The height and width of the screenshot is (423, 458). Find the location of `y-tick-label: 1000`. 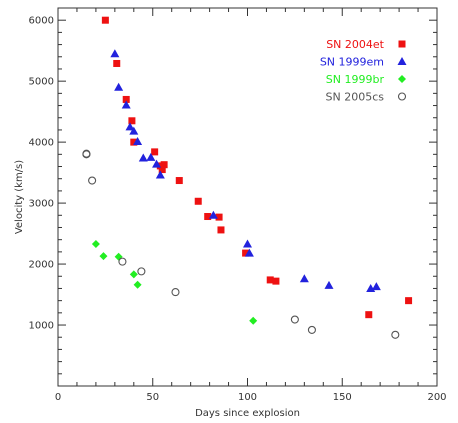

y-tick-label: 1000 is located at coordinates (41, 326).